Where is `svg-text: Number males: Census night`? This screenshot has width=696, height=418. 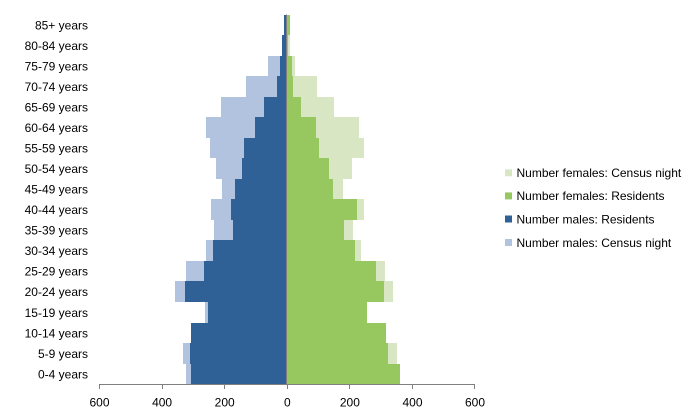
svg-text: Number males: Census night is located at coordinates (594, 243).